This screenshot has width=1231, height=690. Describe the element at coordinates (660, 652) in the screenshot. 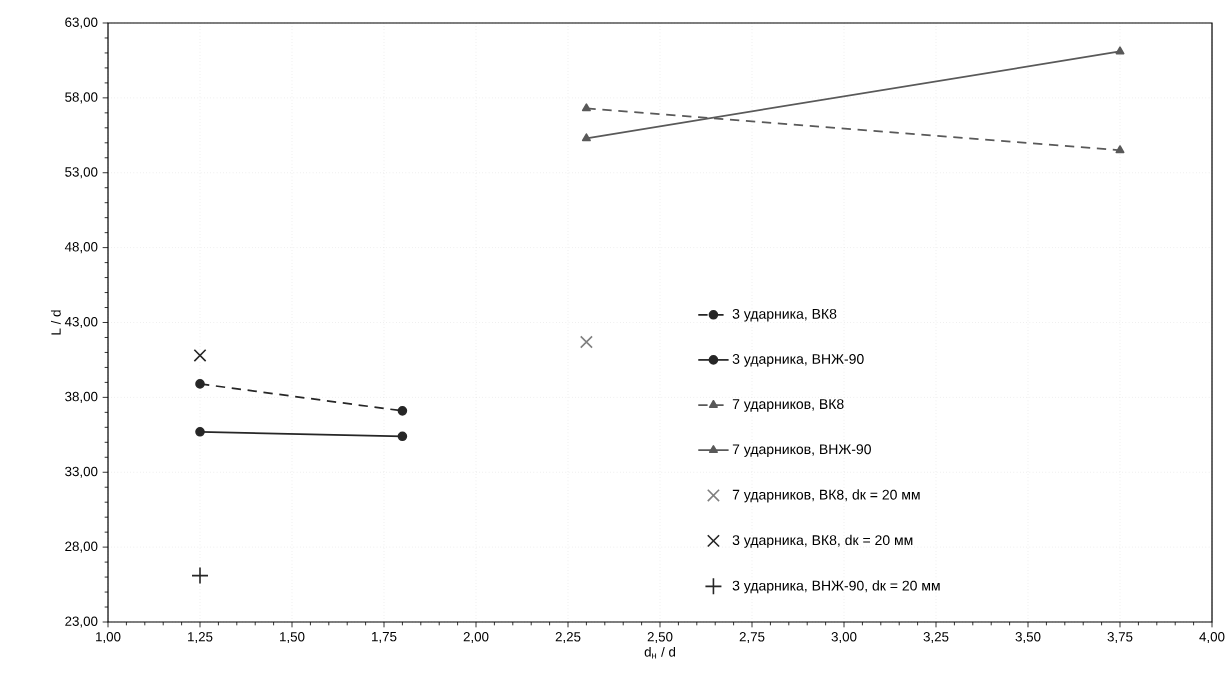

I see `x-axis-title: d$_{н}$ / d` at that location.